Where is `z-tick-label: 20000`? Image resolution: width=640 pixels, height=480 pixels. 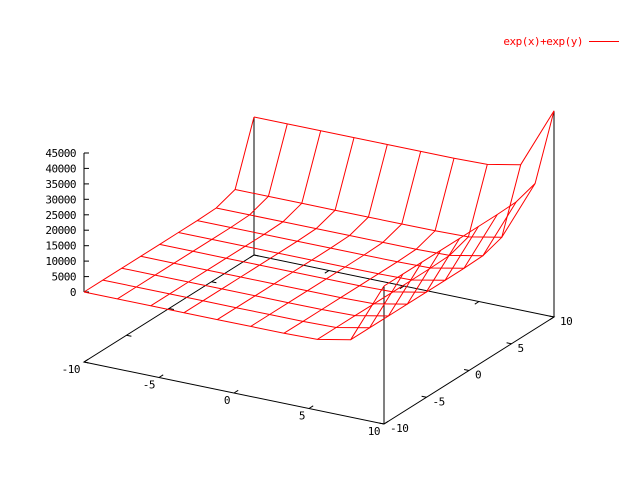 z-tick-label: 20000 is located at coordinates (60, 230).